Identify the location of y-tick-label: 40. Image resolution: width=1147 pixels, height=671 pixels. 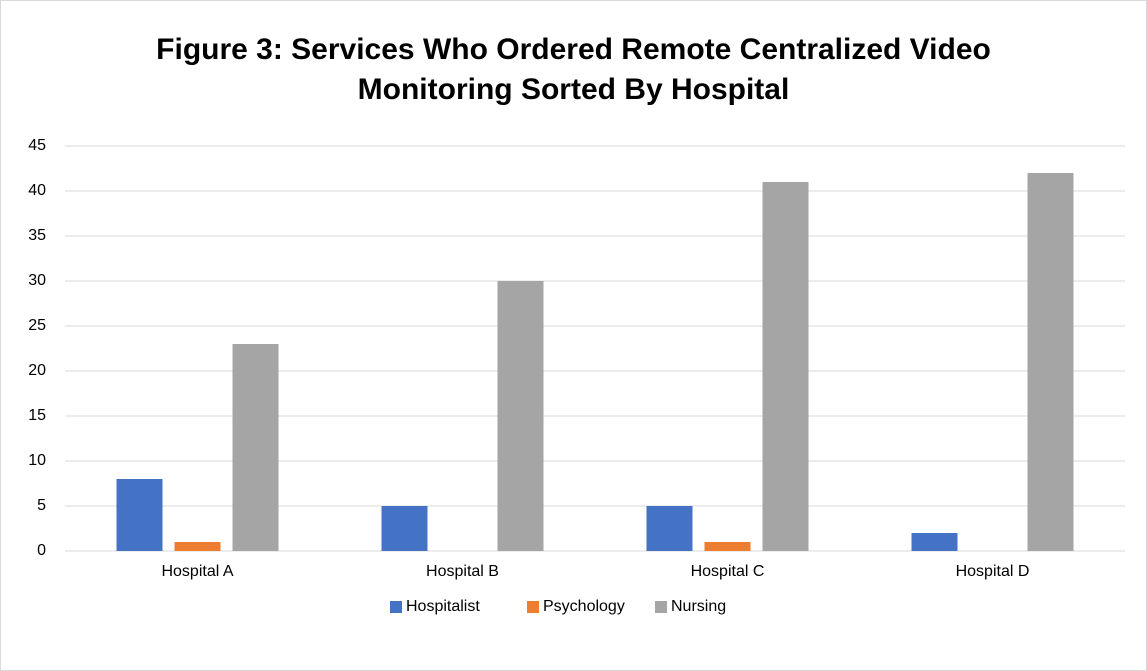
(37, 190).